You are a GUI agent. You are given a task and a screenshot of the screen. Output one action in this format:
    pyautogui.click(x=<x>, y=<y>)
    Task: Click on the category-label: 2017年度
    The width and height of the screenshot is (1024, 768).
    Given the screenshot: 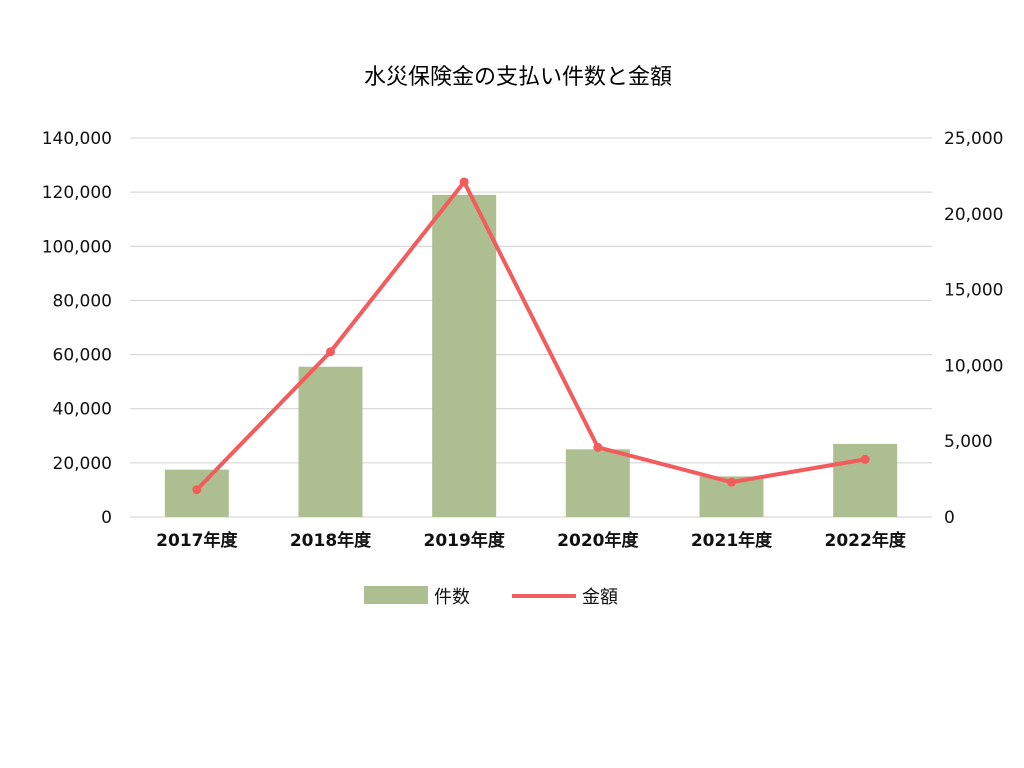 What is the action you would take?
    pyautogui.click(x=197, y=540)
    